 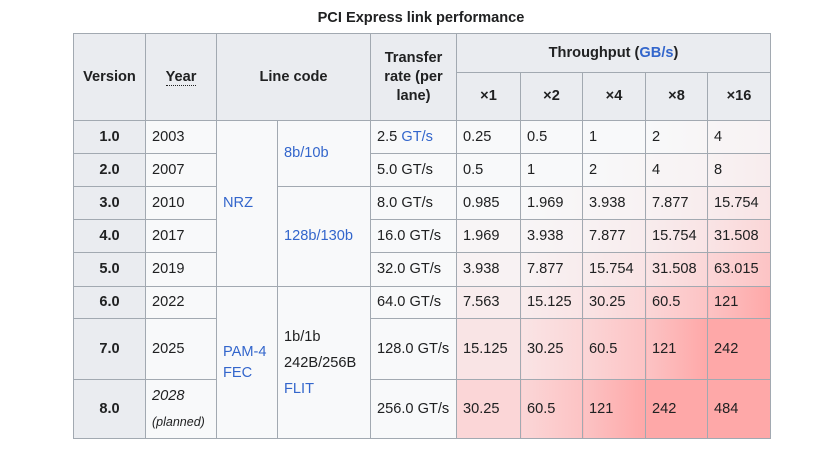 I want to click on rate-cell: 2.5 GT/s, so click(x=413, y=137).